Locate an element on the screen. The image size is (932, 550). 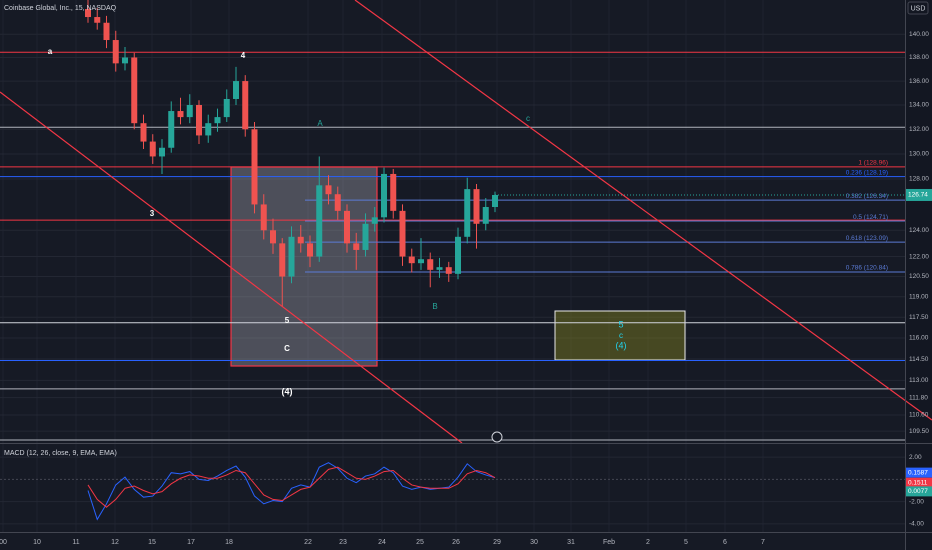
symbol-title: Coinbase Global, Inc., 15, NASDAQ is located at coordinates (60, 8).